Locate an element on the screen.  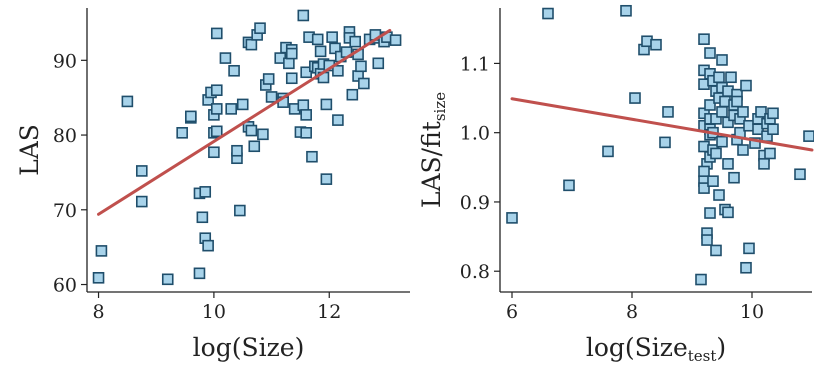
y-axis-title: LAS/fitsize is located at coordinates (433, 150).